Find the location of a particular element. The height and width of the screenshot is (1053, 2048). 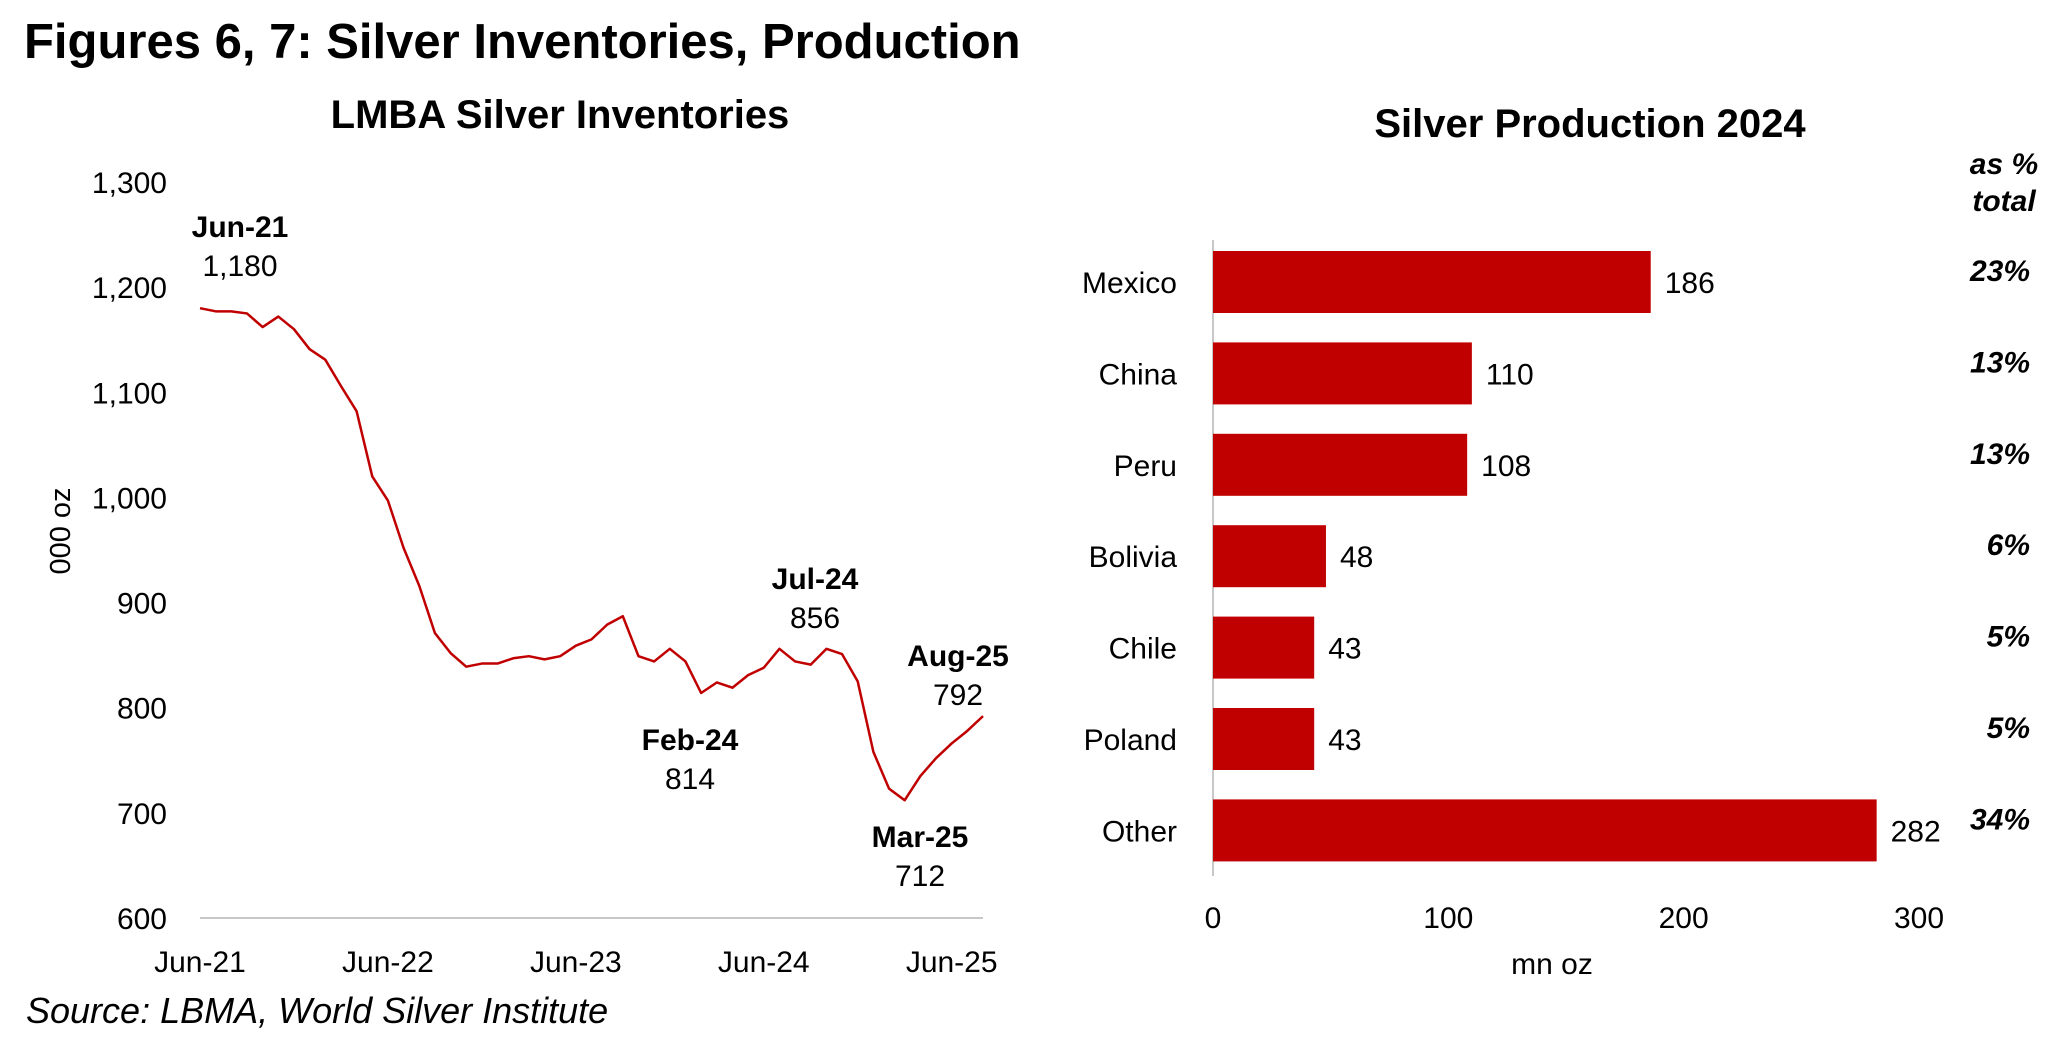

x-tick-label: Jun-21 is located at coordinates (200, 962).